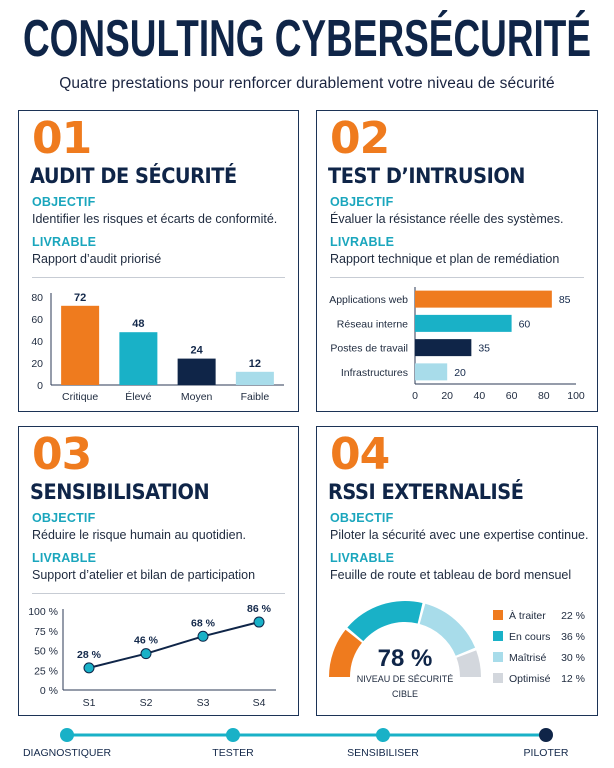  What do you see at coordinates (138, 396) in the screenshot?
I see `x-tick-label: Élevé` at bounding box center [138, 396].